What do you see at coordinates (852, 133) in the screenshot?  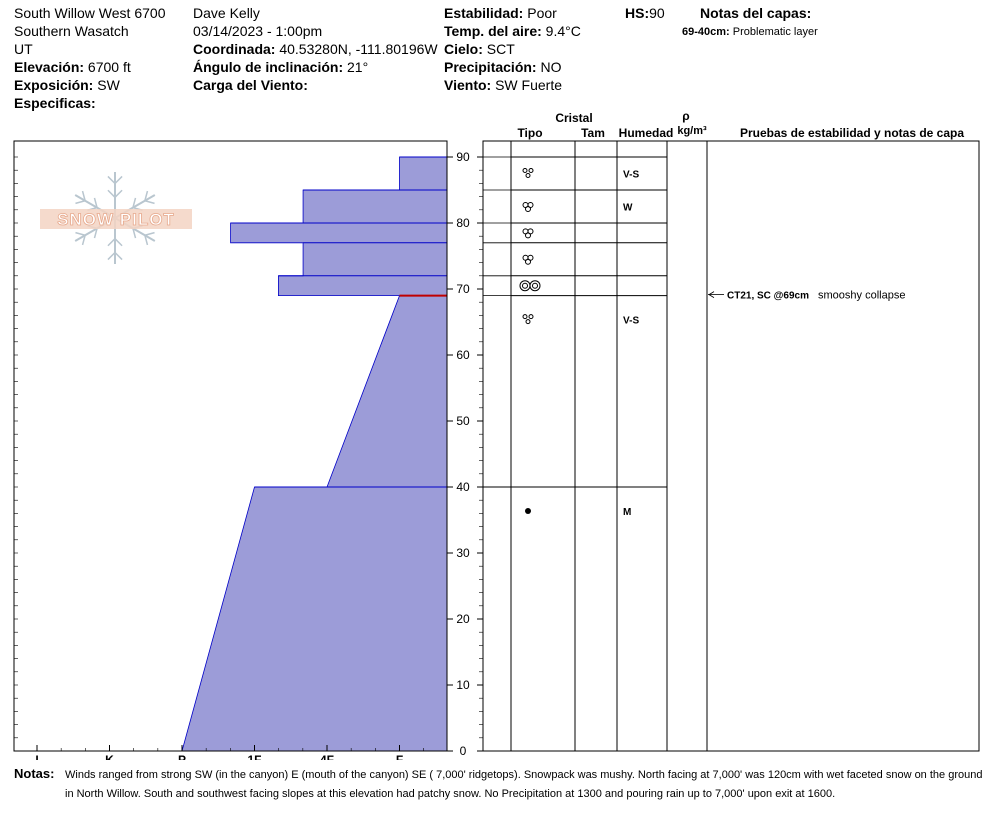 I see `col-header-tests: Pruebas de estabilidad y notas de capa` at bounding box center [852, 133].